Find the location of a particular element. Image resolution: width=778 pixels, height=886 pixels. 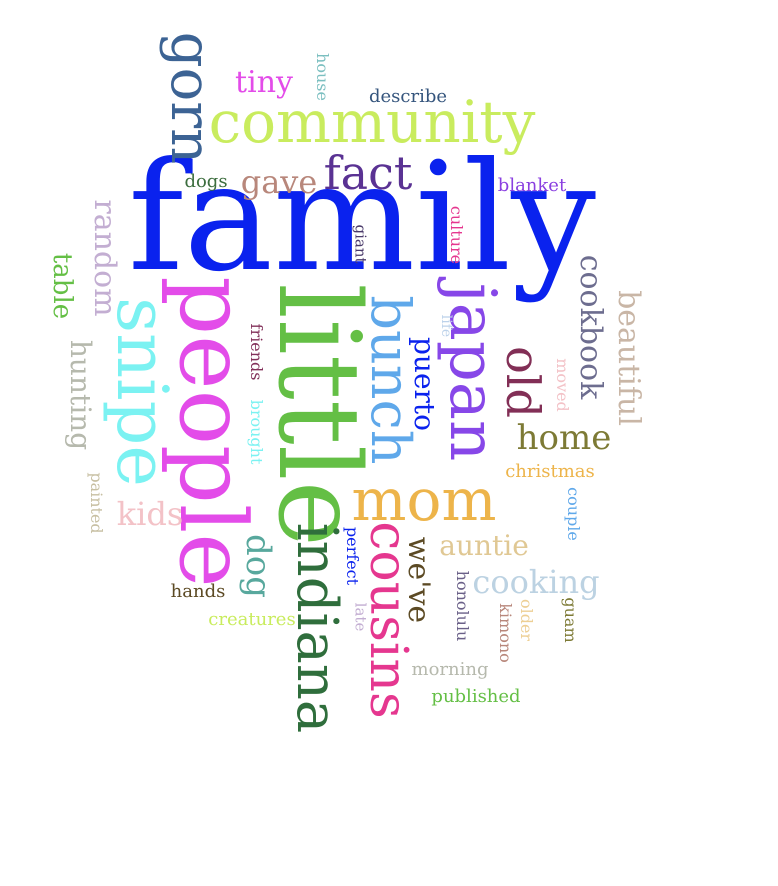

word-dog: dog is located at coordinates (258, 566).